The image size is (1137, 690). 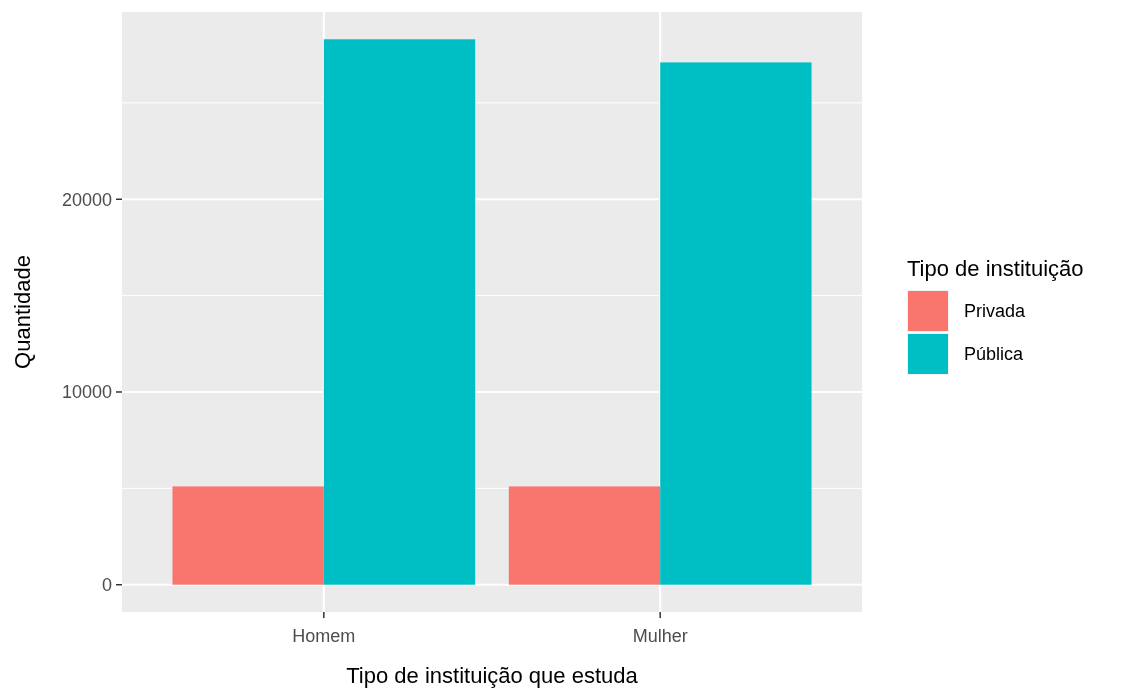 What do you see at coordinates (86, 392) in the screenshot?
I see `y-tick-label: 10000` at bounding box center [86, 392].